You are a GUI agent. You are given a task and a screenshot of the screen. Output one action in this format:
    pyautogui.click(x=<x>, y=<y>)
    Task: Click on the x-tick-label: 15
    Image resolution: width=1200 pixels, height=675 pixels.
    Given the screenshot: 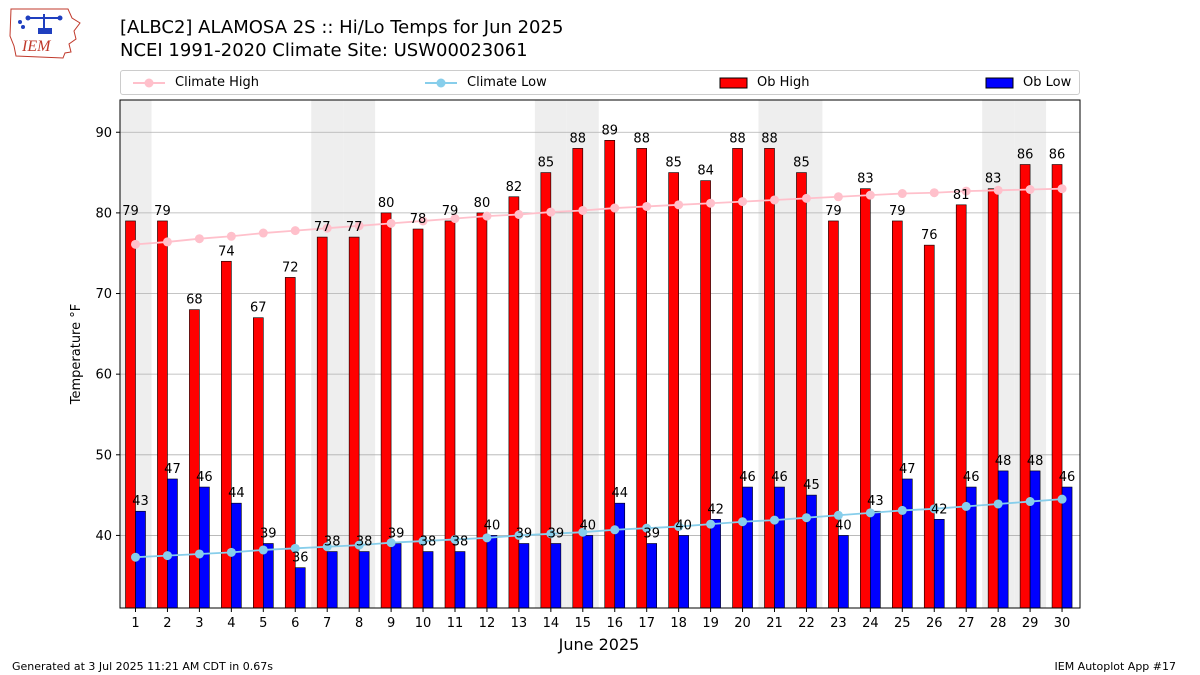 What is the action you would take?
    pyautogui.click(x=583, y=623)
    